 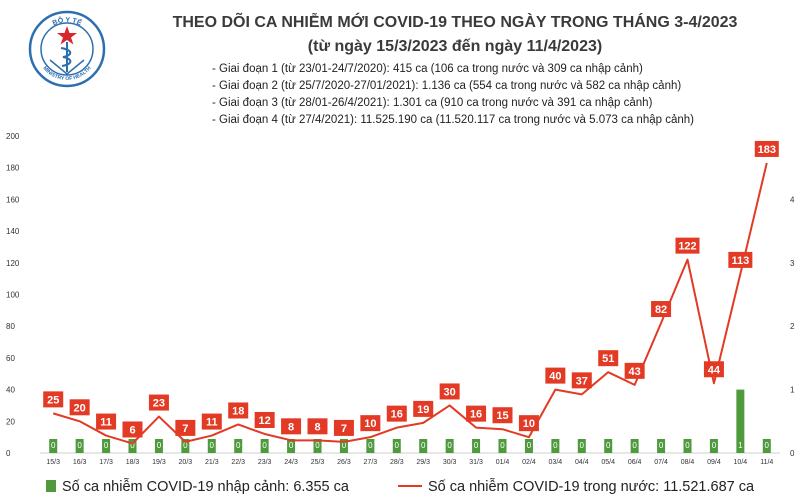 I want to click on x-tick-label: 24/3, so click(x=291, y=462).